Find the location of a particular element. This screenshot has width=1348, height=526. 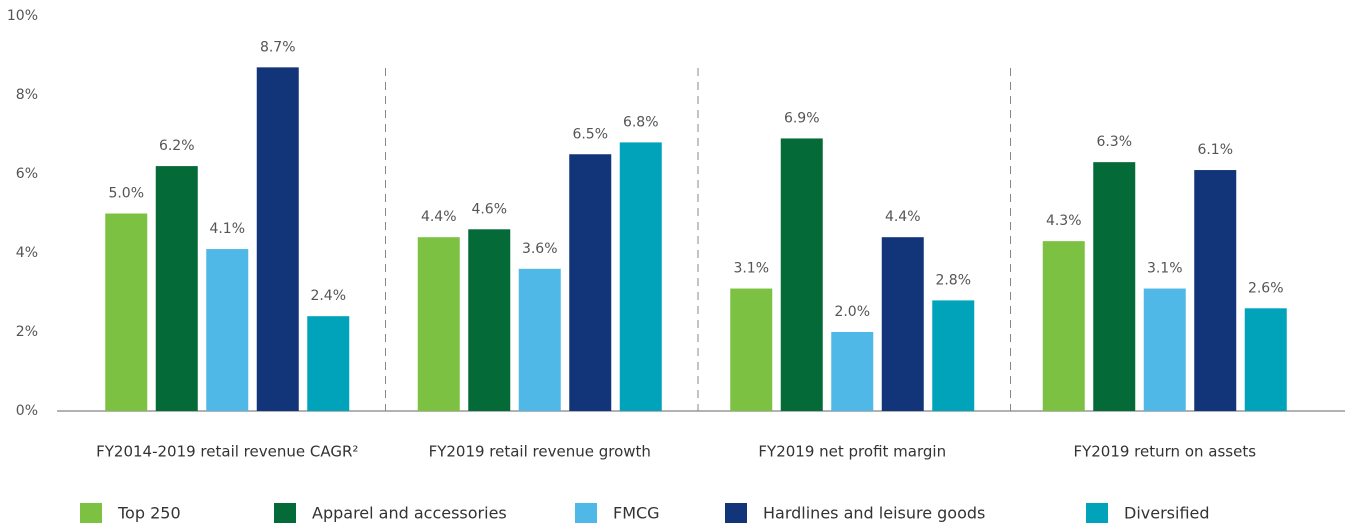

value-label: 2.0% is located at coordinates (852, 312).